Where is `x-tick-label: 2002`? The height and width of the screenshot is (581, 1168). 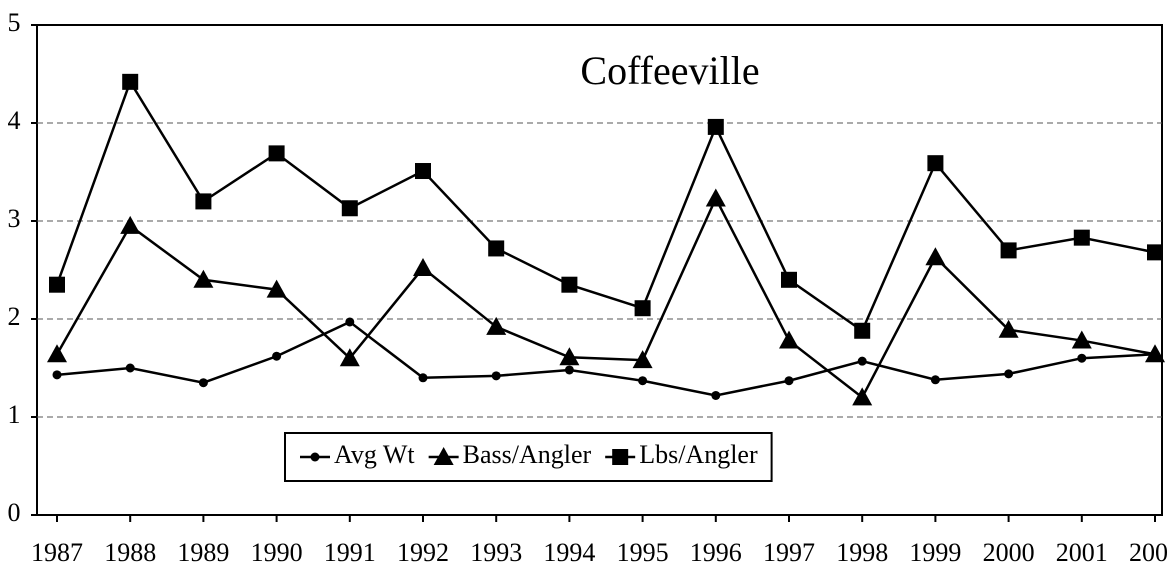 x-tick-label: 2002 is located at coordinates (1148, 552).